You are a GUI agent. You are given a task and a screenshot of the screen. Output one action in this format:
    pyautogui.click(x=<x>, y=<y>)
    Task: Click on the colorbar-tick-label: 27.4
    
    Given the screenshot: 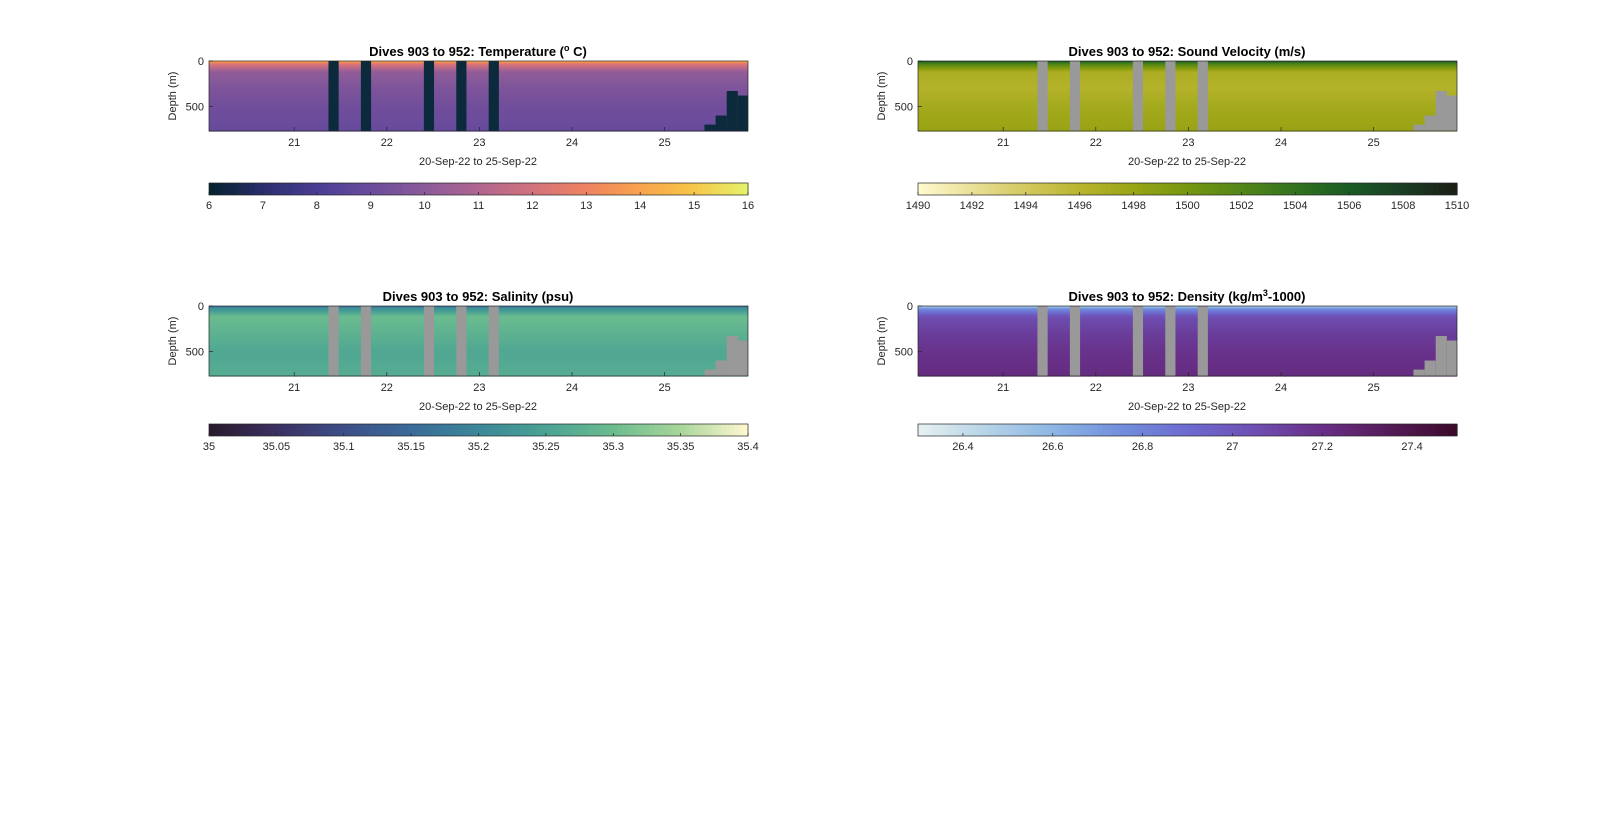 What is the action you would take?
    pyautogui.click(x=1411, y=447)
    